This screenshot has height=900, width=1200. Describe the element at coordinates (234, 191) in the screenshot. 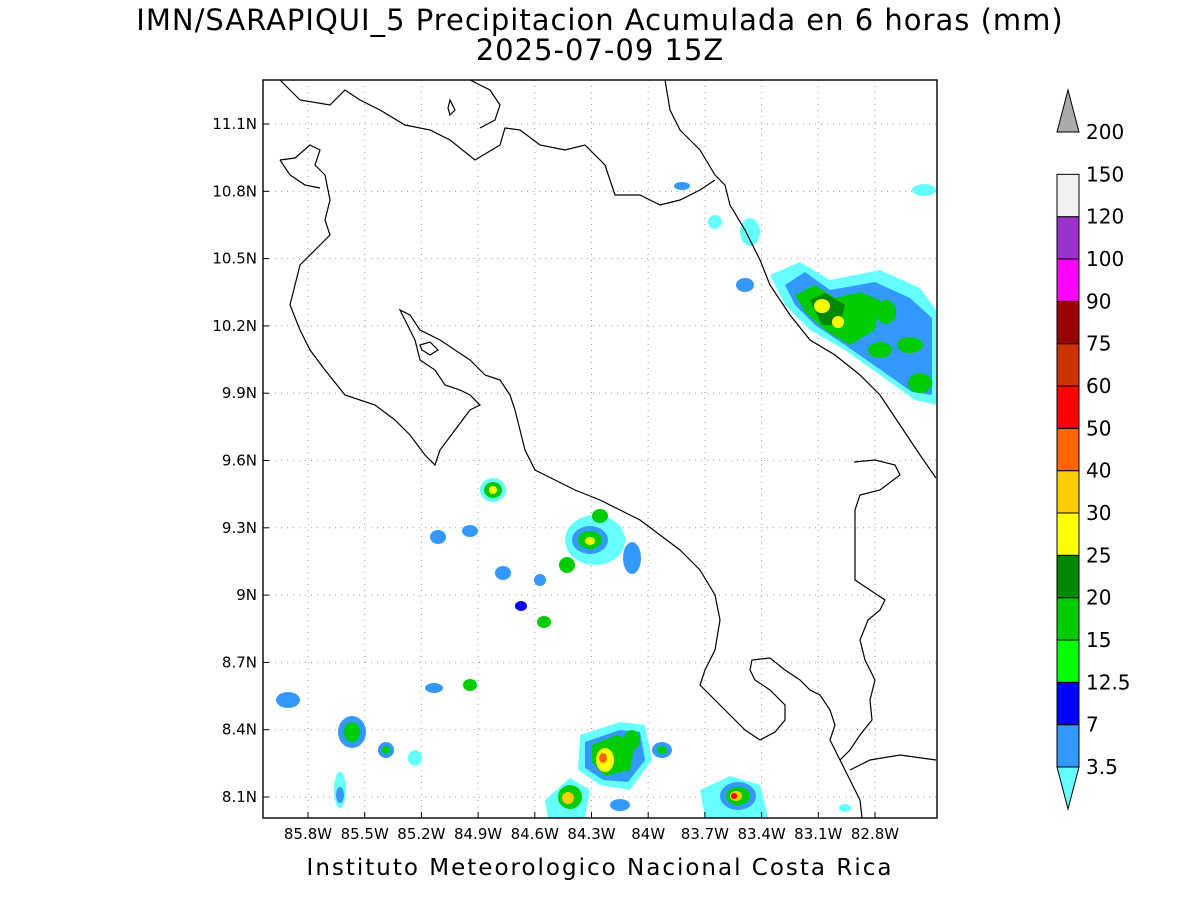

I see `lat-tick-label: 10.8N` at that location.